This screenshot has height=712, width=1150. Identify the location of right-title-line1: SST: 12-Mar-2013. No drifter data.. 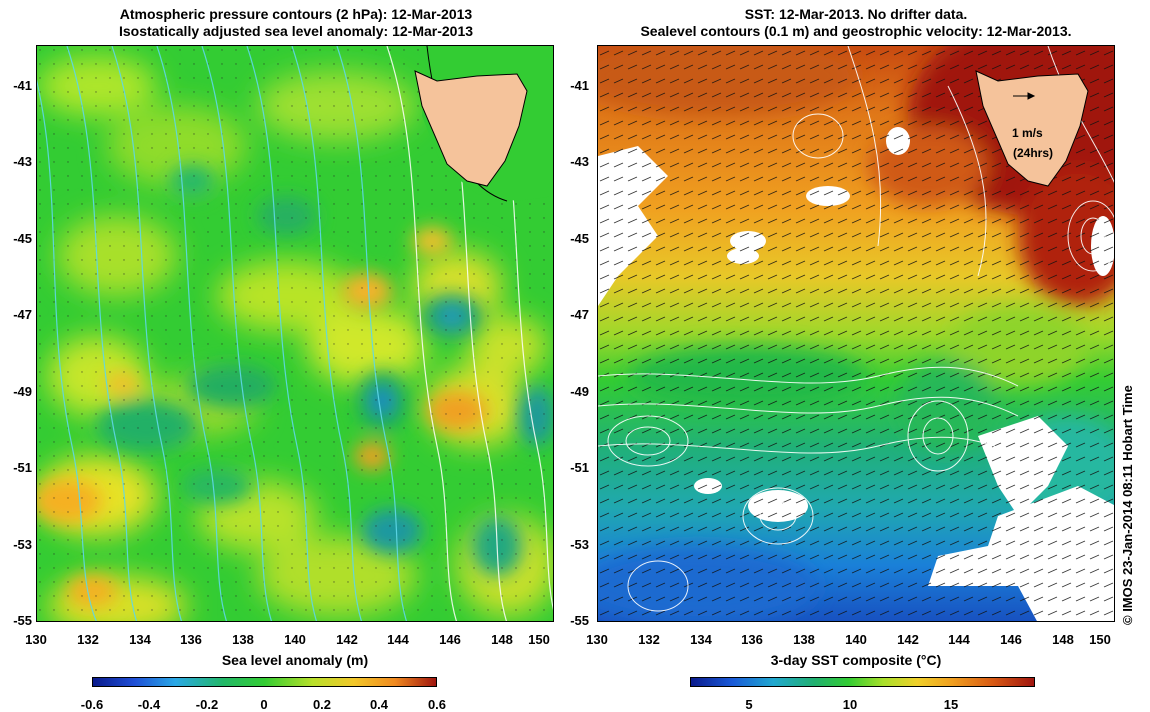
(856, 14).